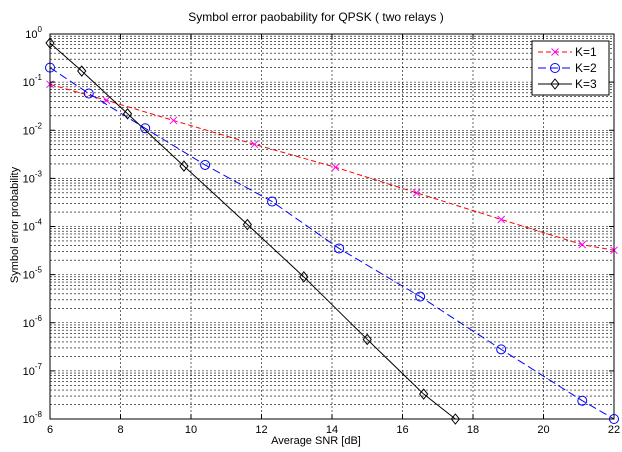 This screenshot has width=622, height=452. I want to click on x-tick-label: 20, so click(543, 430).